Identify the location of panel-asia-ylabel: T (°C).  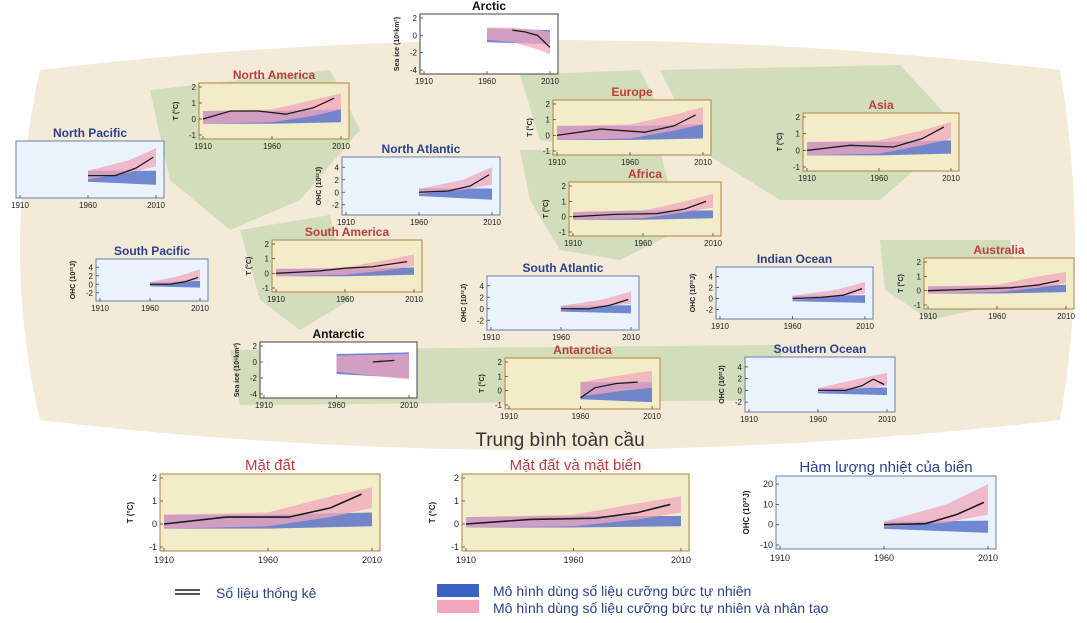
(780, 142).